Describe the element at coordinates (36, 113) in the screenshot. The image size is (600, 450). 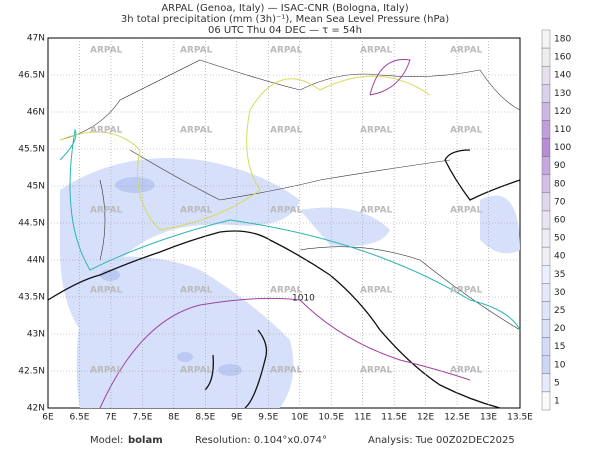
I see `lat-label: 46N` at that location.